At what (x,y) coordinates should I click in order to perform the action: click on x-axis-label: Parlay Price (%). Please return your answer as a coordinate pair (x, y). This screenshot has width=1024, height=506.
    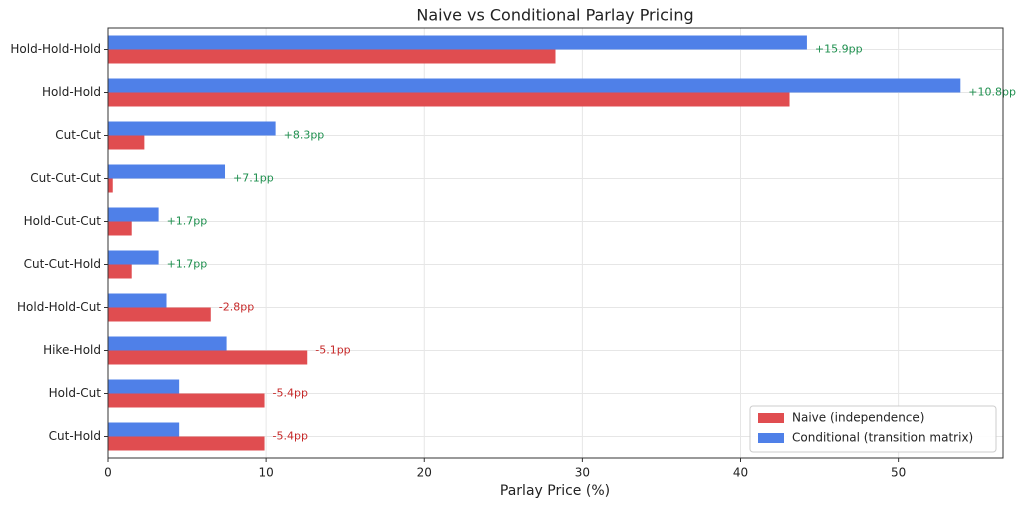
    Looking at the image, I should click on (555, 491).